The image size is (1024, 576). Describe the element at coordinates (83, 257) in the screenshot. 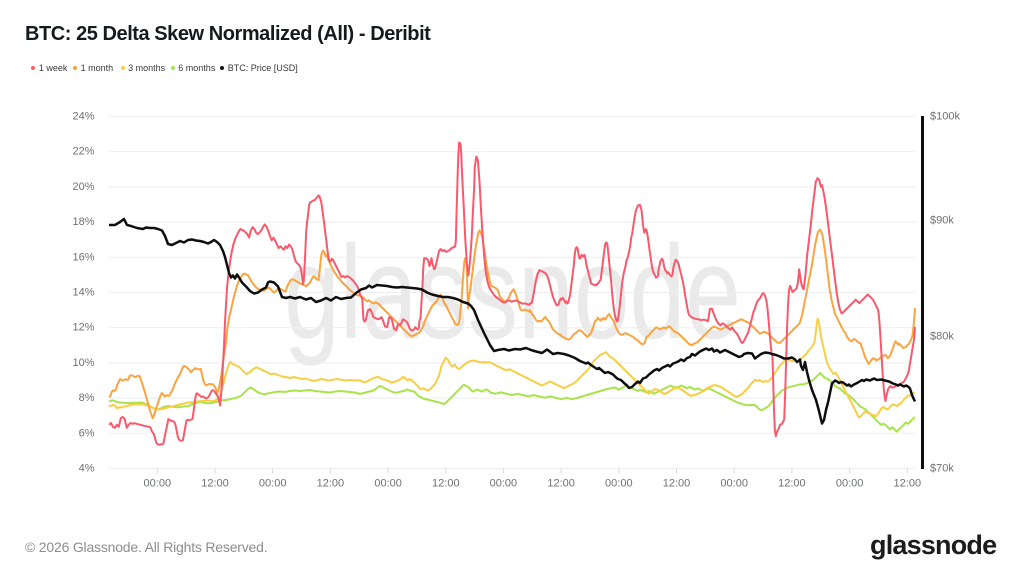

I see `svg-text: 16%` at that location.